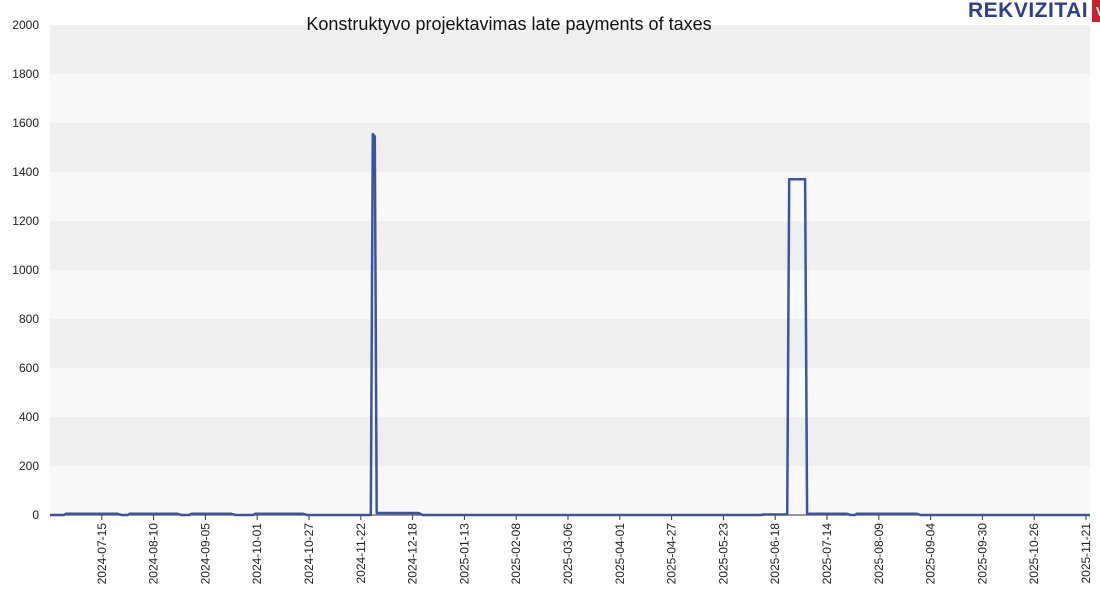 The height and width of the screenshot is (590, 1100). What do you see at coordinates (775, 554) in the screenshot?
I see `x-tick-label: 2025-06-18` at bounding box center [775, 554].